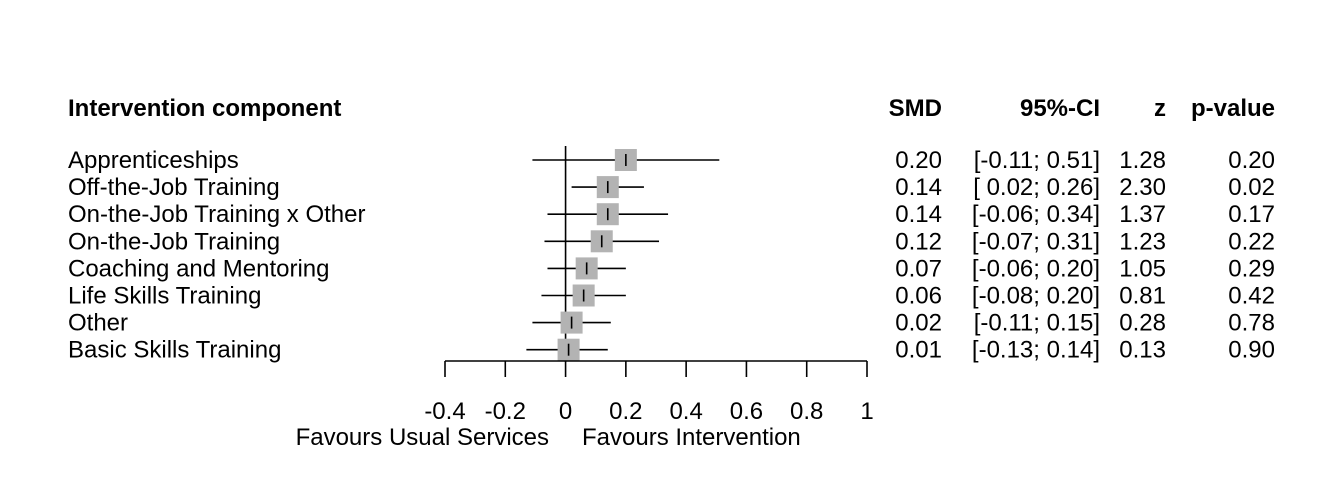 The image size is (1344, 480). Describe the element at coordinates (625, 411) in the screenshot. I see `x-tick-label: 0.2` at that location.